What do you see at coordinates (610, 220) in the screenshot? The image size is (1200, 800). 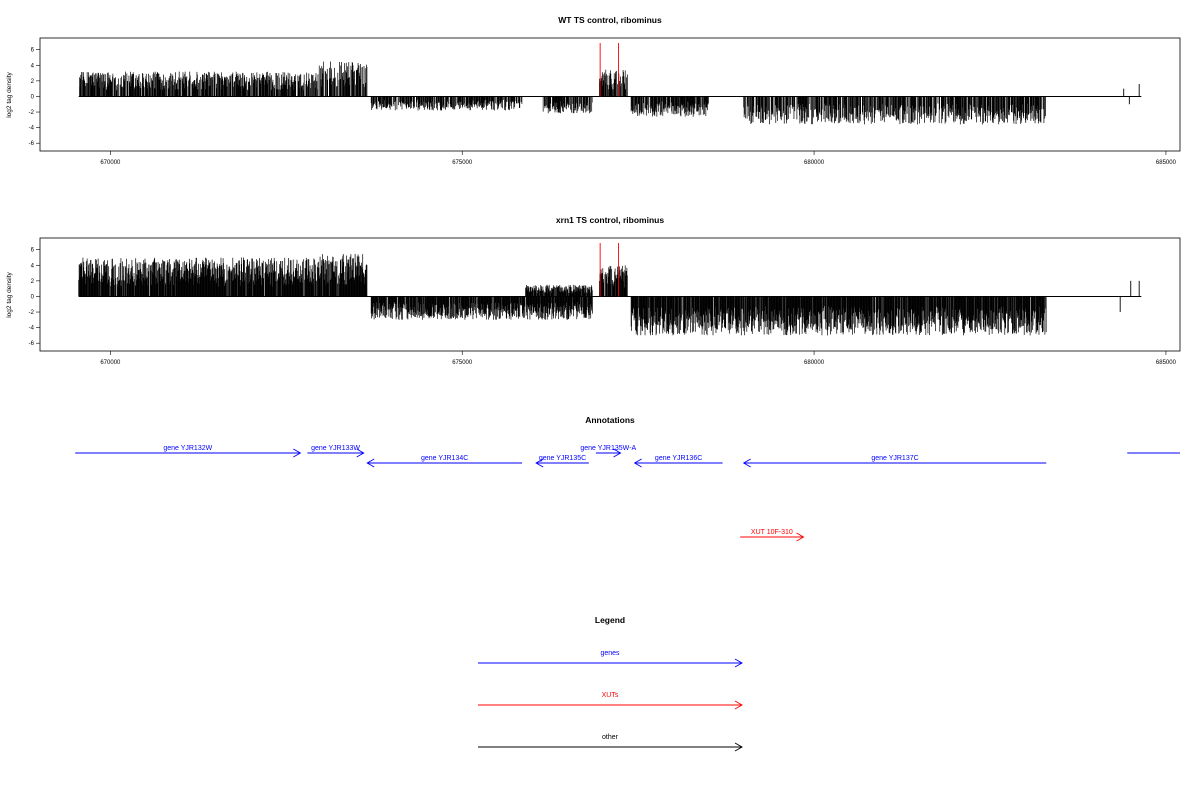 I see `panel-title: xrn1 TS control, ribominus` at bounding box center [610, 220].